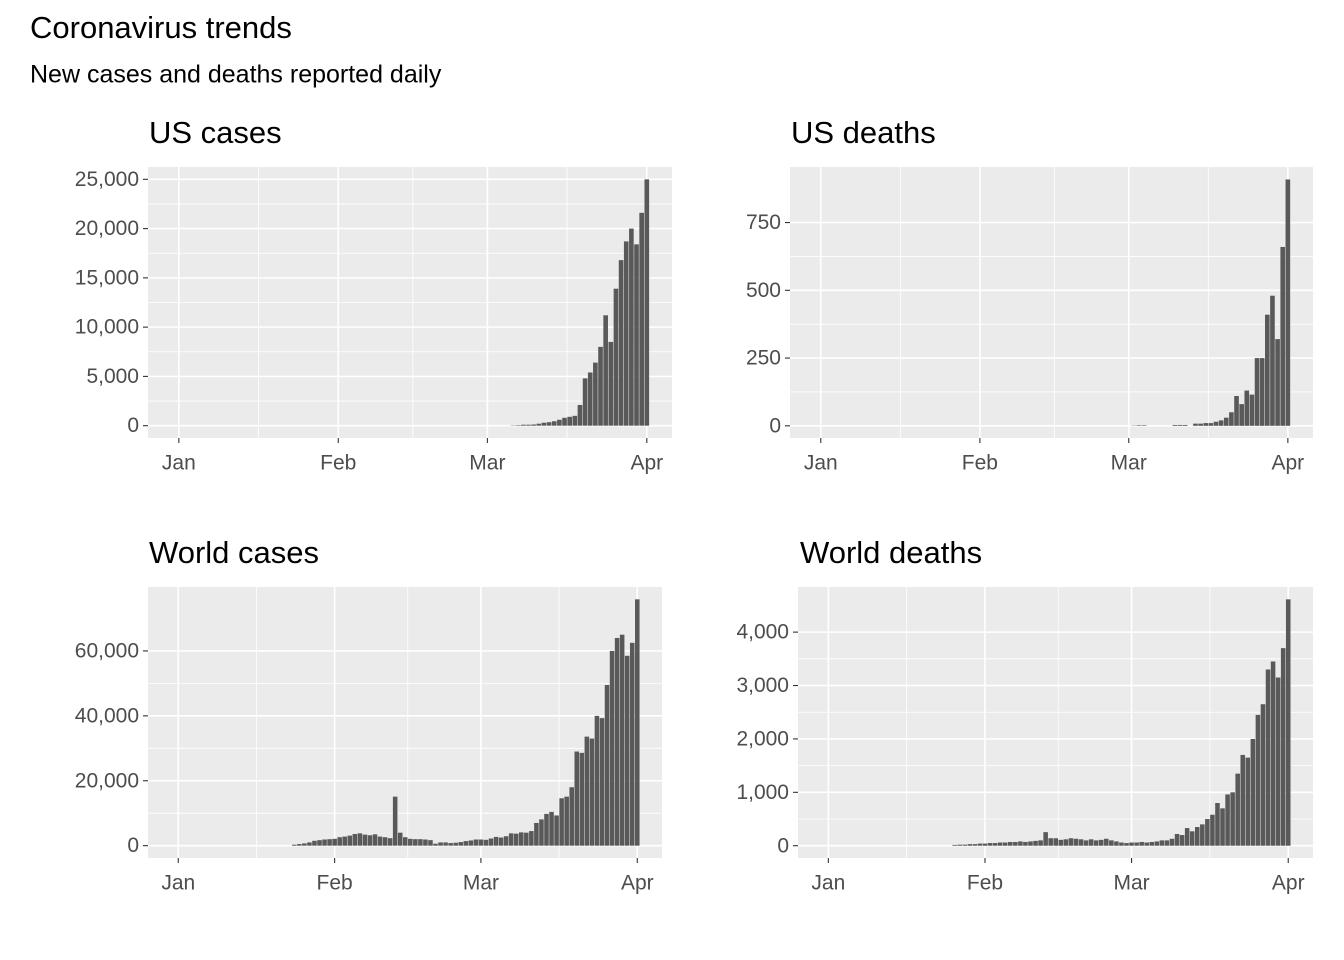  What do you see at coordinates (637, 883) in the screenshot?
I see `x-tick-label: Apr` at bounding box center [637, 883].